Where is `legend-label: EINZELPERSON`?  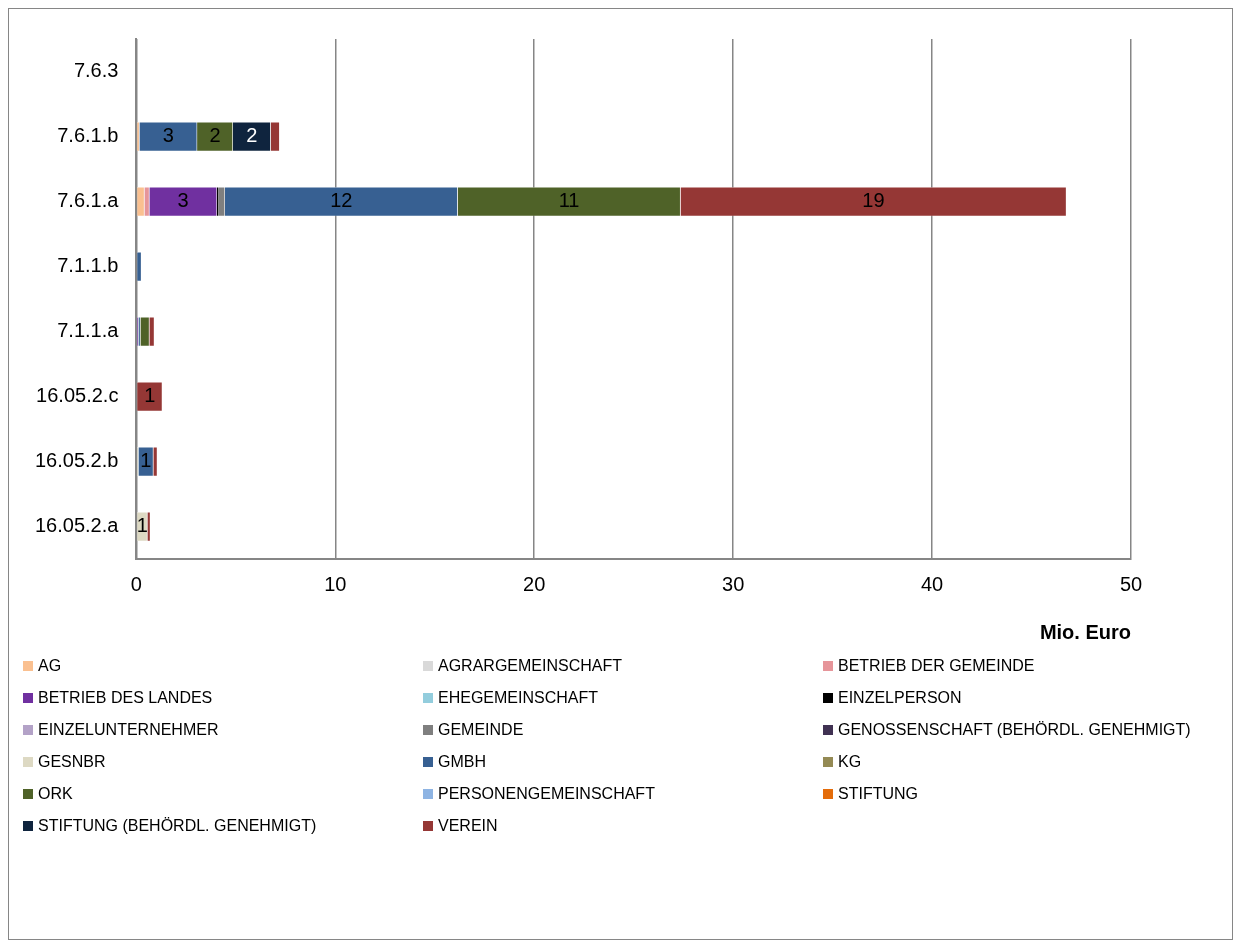 legend-label: EINZELPERSON is located at coordinates (900, 698).